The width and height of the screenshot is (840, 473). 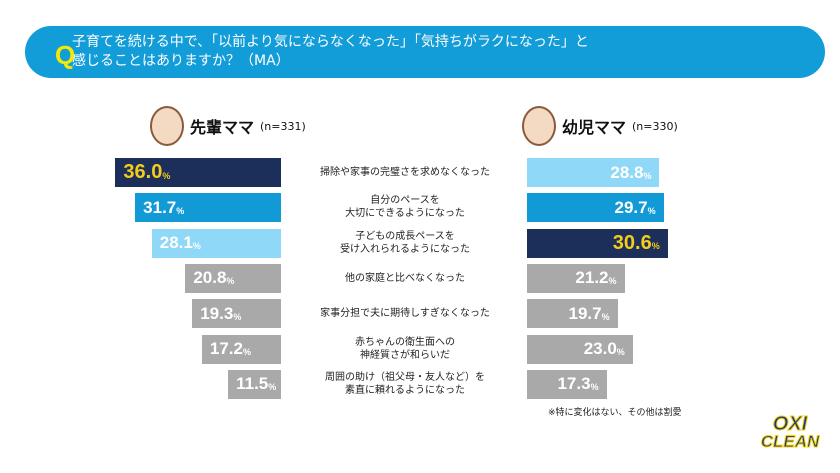 What do you see at coordinates (632, 242) in the screenshot?
I see `data-label: 30.6` at bounding box center [632, 242].